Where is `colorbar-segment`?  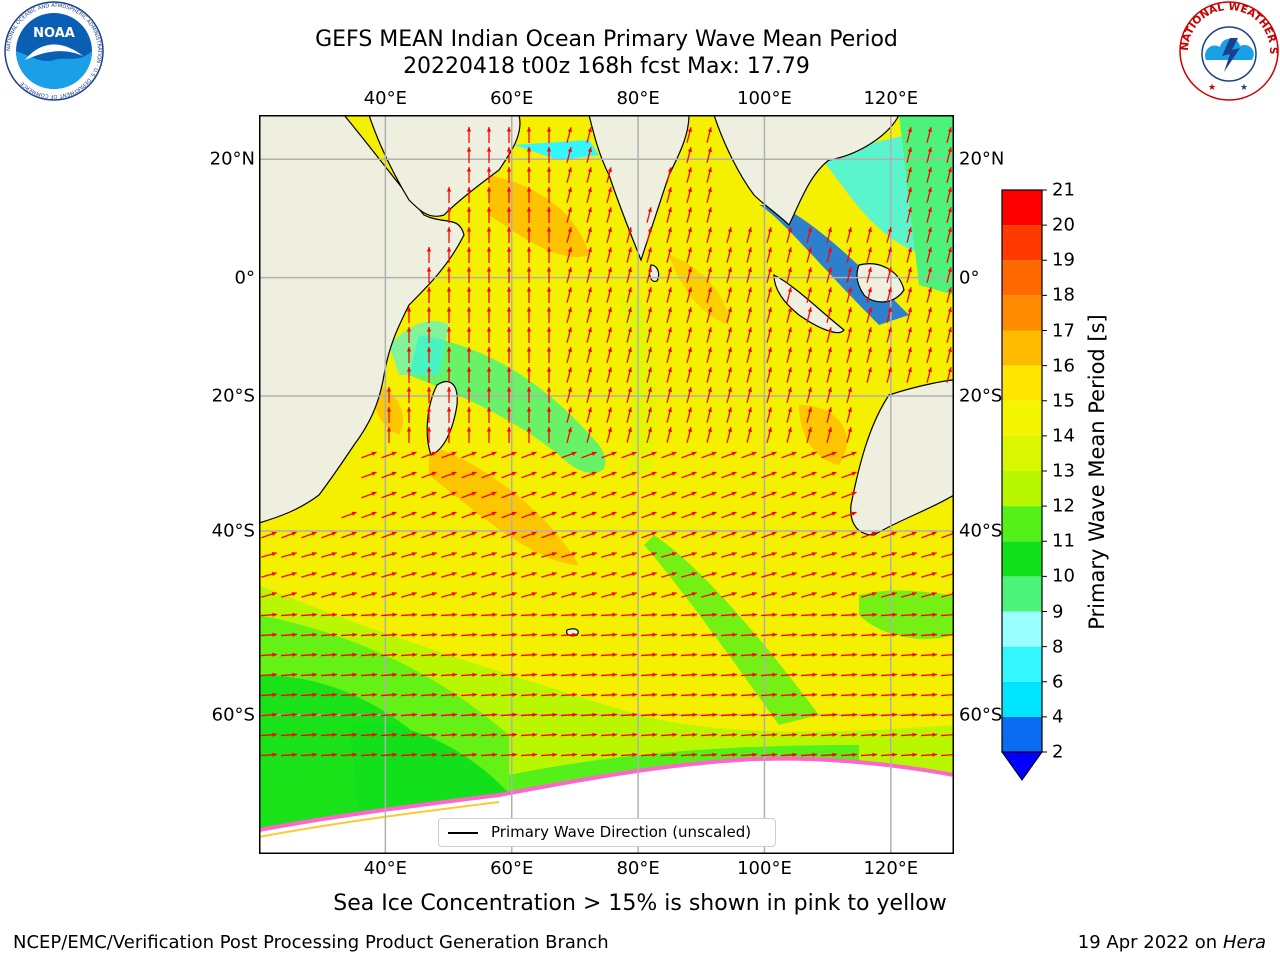
colorbar-segment is located at coordinates (1022, 489).